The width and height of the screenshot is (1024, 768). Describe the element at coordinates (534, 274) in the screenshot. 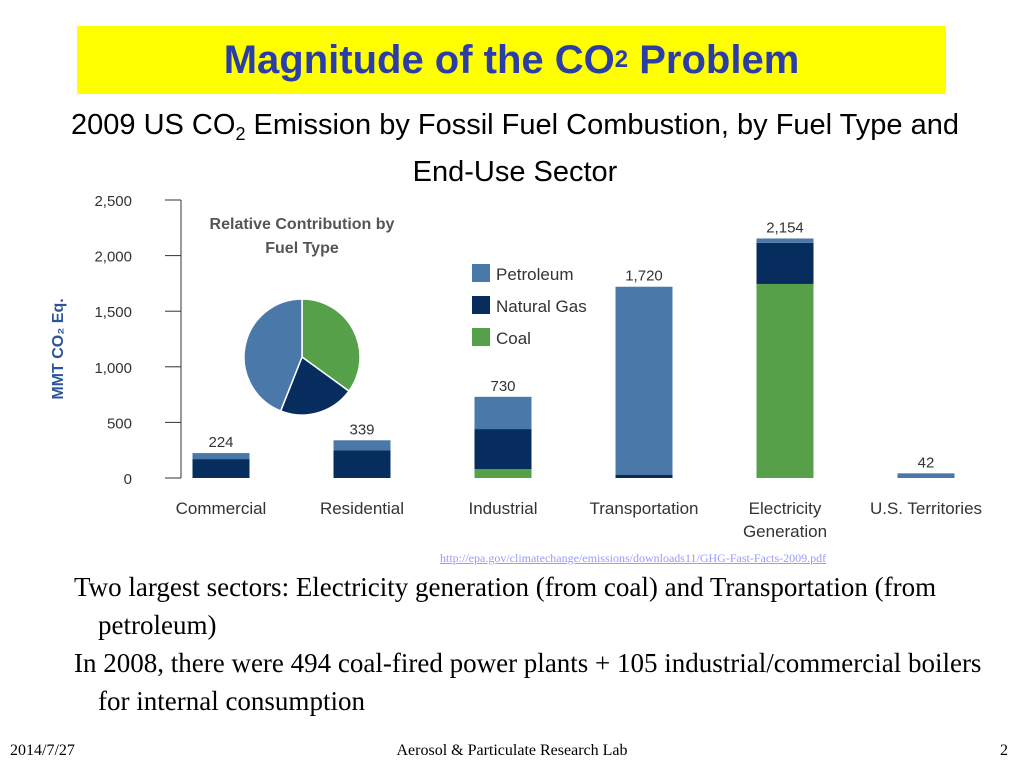

I see `legend-label: Petroleum` at that location.